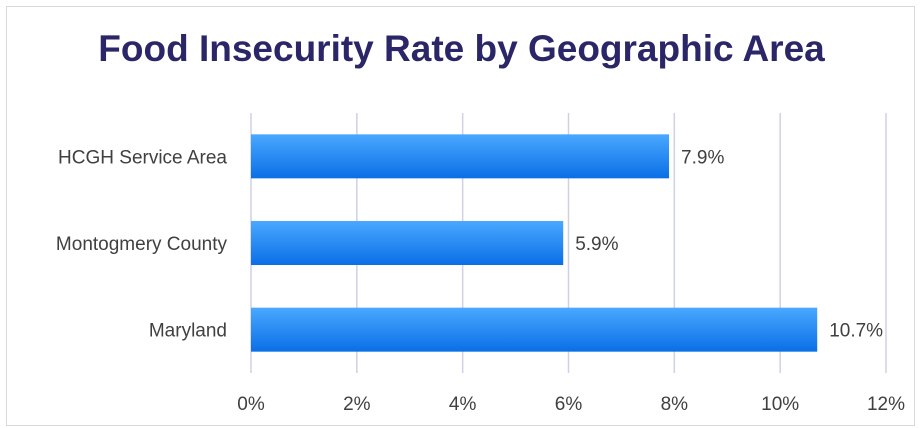 This screenshot has height=428, width=923. Describe the element at coordinates (463, 404) in the screenshot. I see `x-tick-label: 4%` at that location.